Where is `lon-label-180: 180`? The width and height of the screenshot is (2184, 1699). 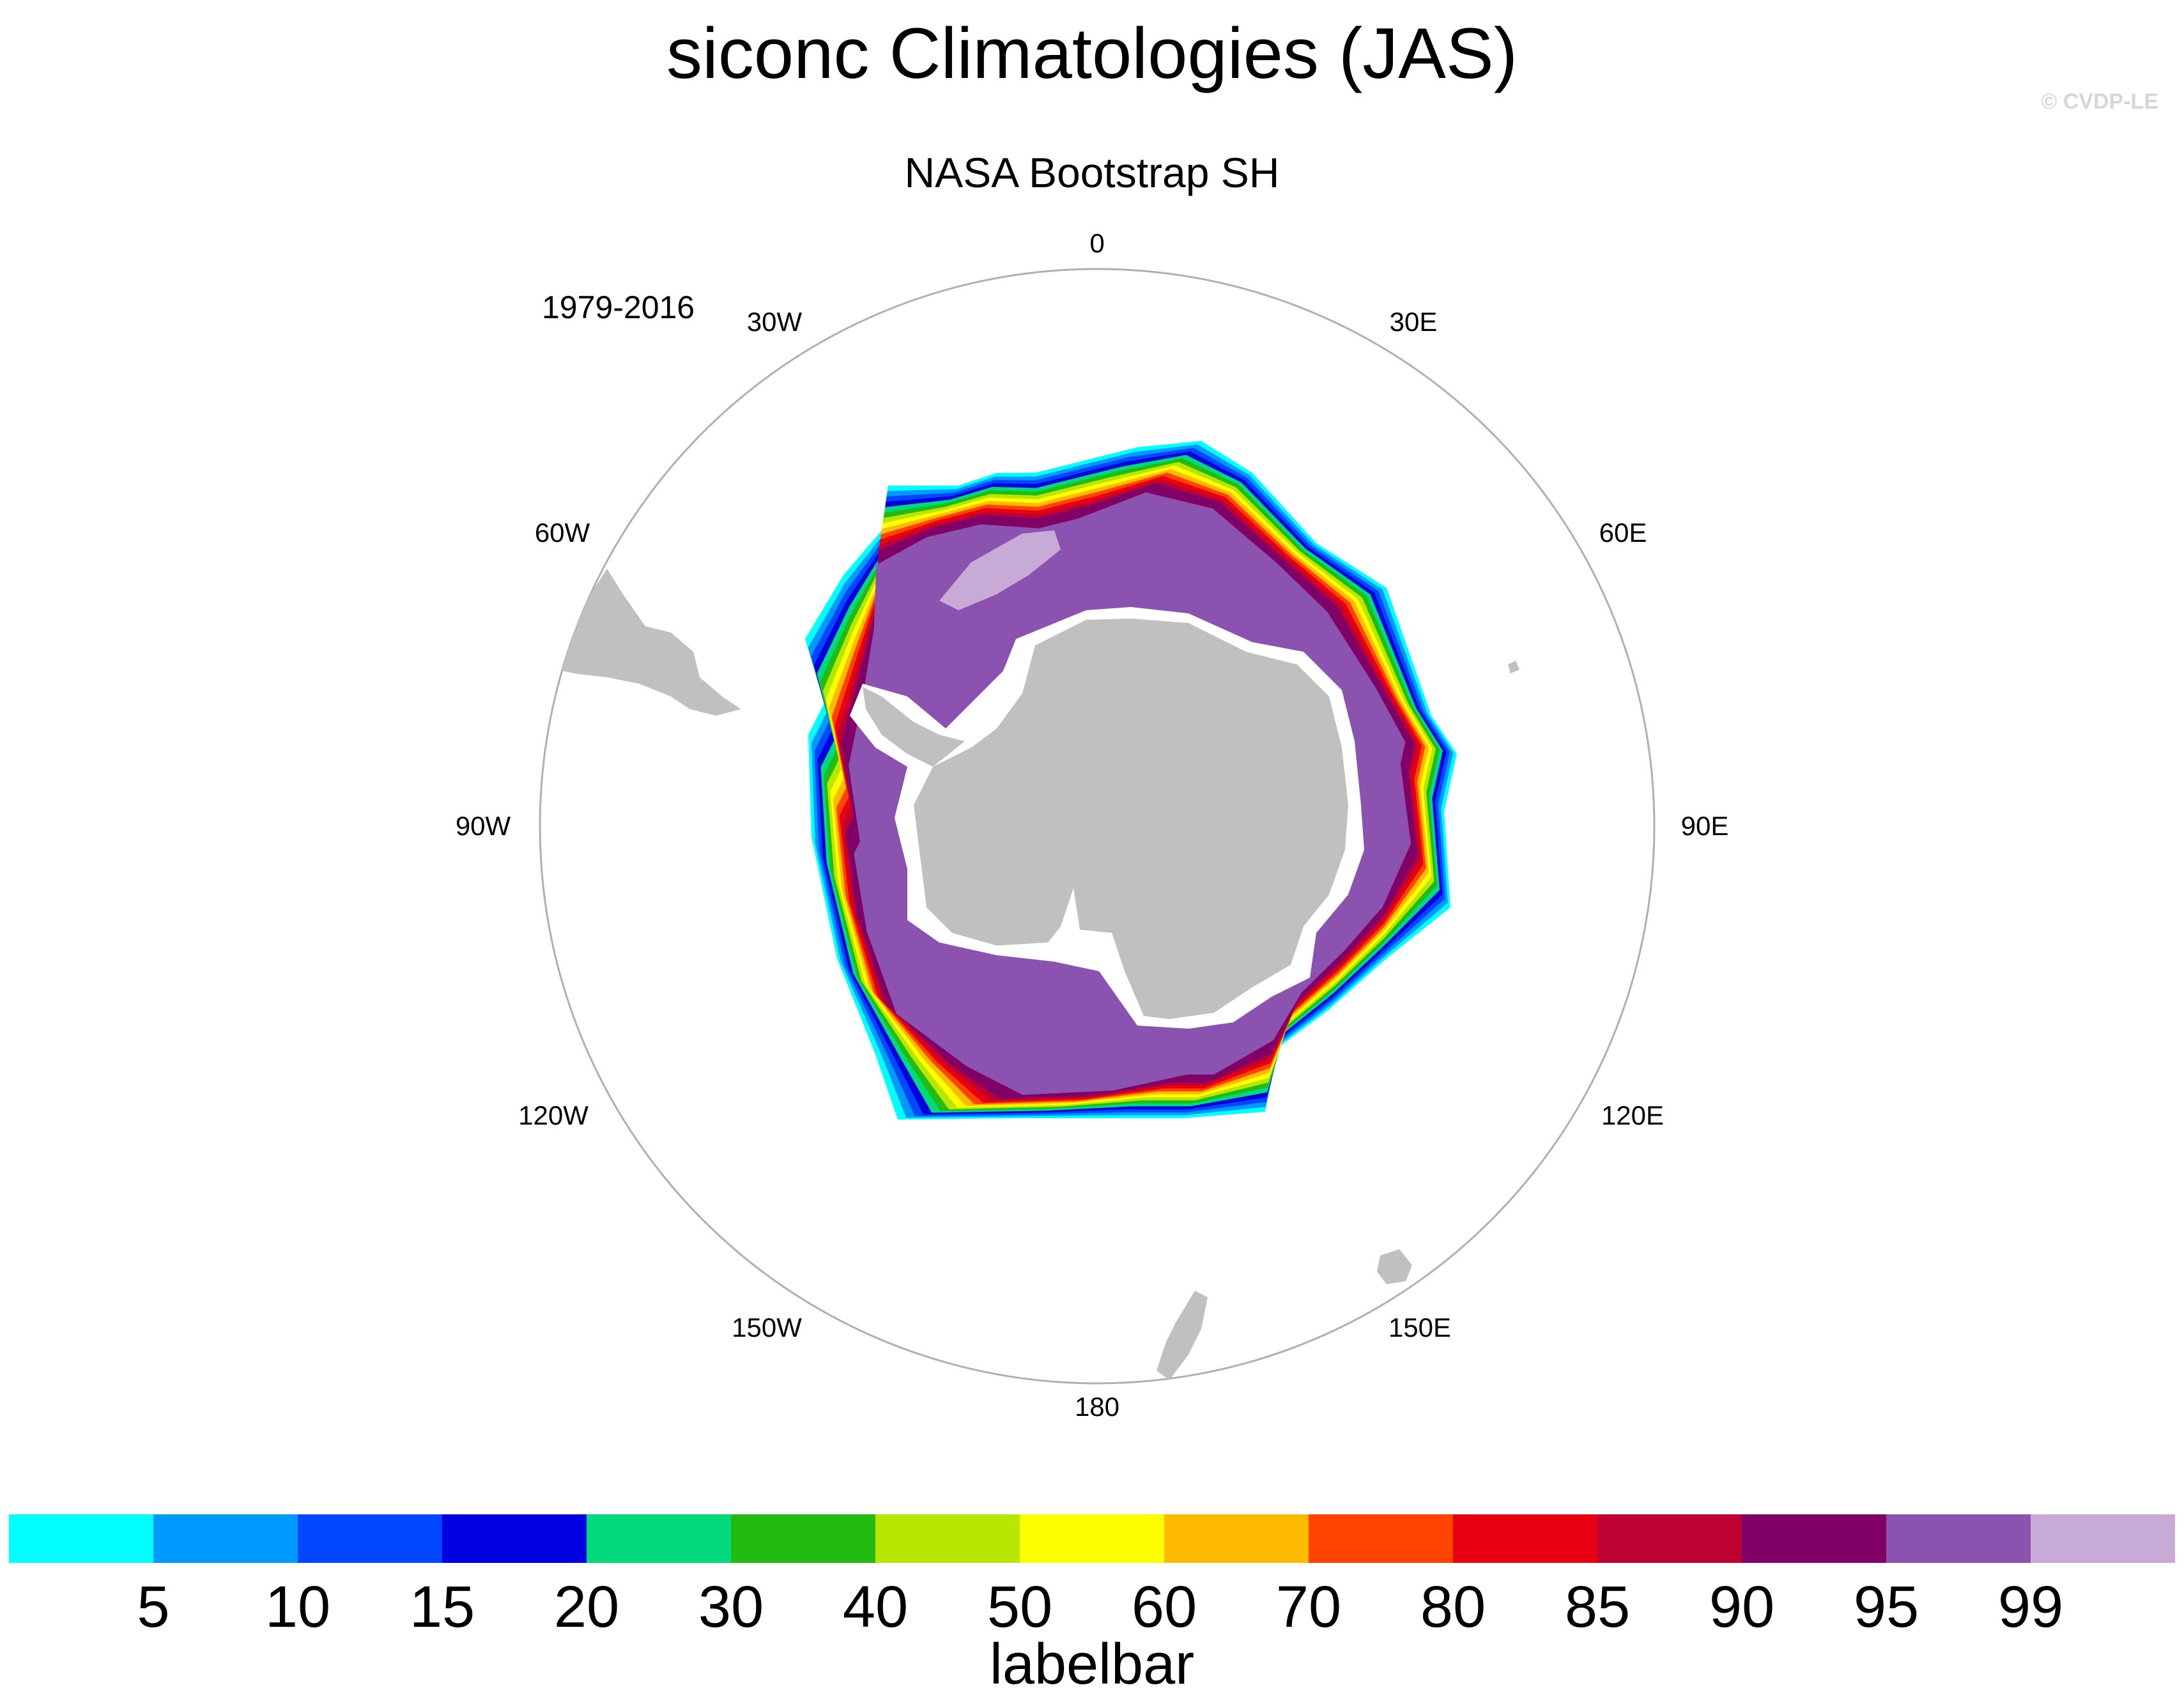 lon-label-180: 180 is located at coordinates (1097, 1407).